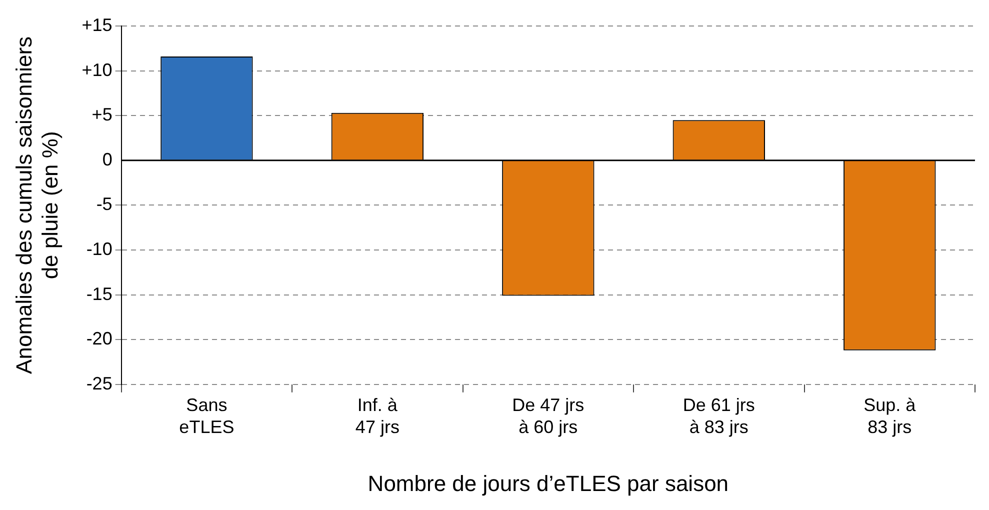 The height and width of the screenshot is (510, 989). Describe the element at coordinates (102, 114) in the screenshot. I see `y-tick-label: +5` at that location.